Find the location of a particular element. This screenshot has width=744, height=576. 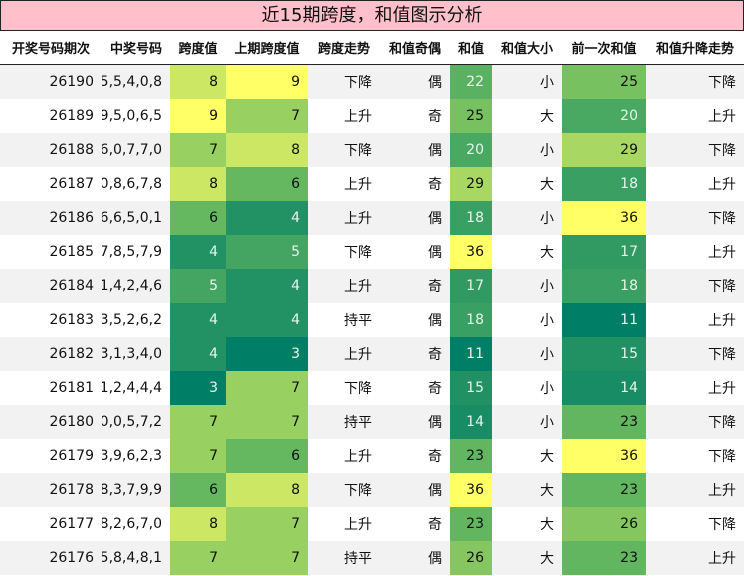

prev-sum-cell: 25 is located at coordinates (604, 82).